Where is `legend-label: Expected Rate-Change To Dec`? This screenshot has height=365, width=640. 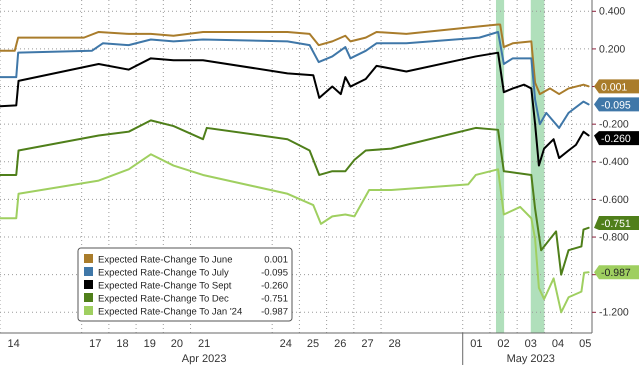 legend-label: Expected Rate-Change To Dec is located at coordinates (164, 299).